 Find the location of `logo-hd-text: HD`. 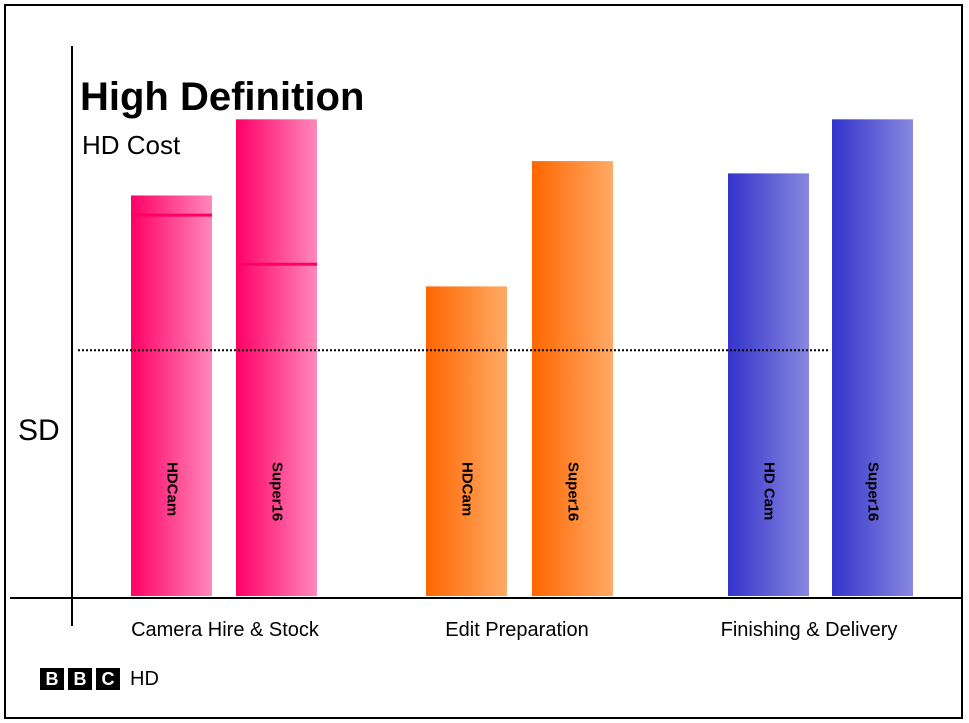

logo-hd-text: HD is located at coordinates (144, 679).